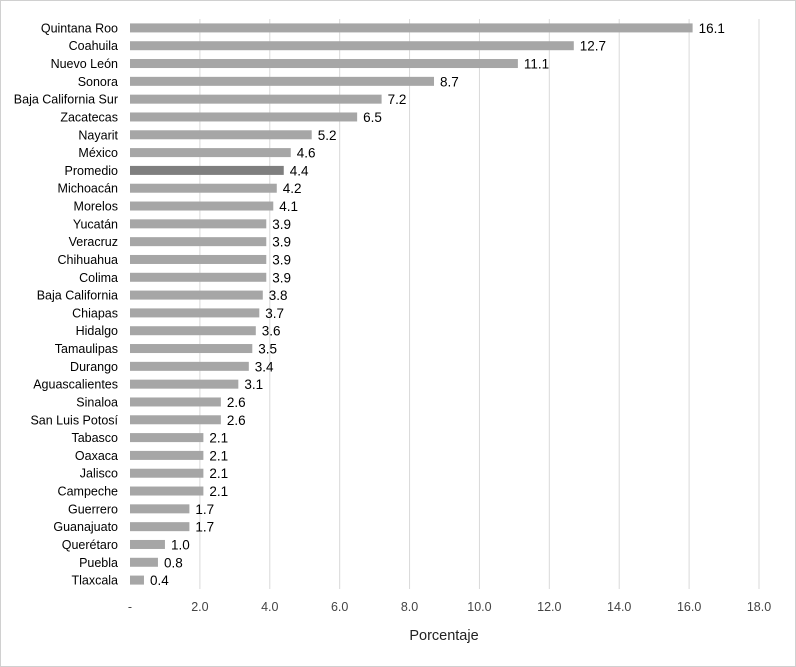 The width and height of the screenshot is (796, 667). What do you see at coordinates (759, 607) in the screenshot?
I see `x-tick-label: 18.0` at bounding box center [759, 607].